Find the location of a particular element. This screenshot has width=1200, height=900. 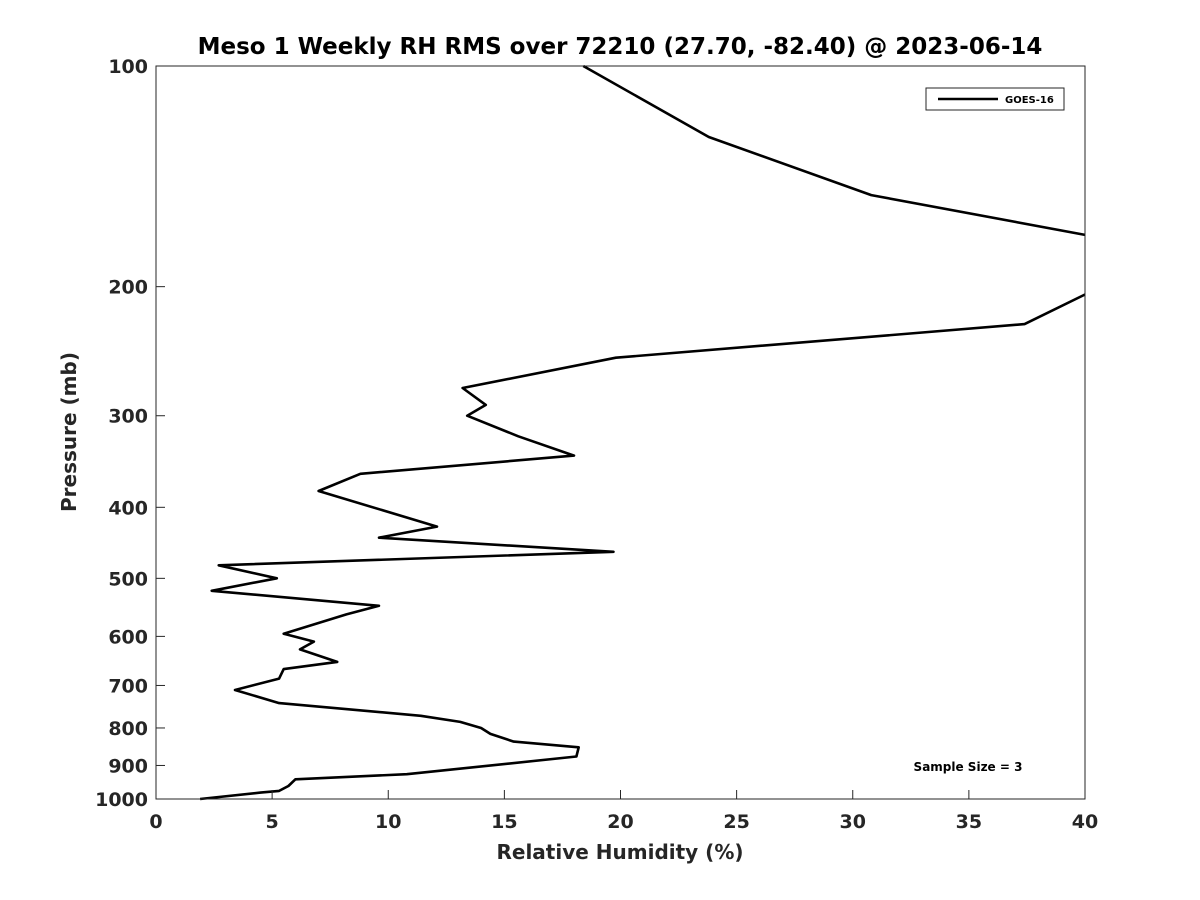

x-tick-label: 5 is located at coordinates (272, 822).